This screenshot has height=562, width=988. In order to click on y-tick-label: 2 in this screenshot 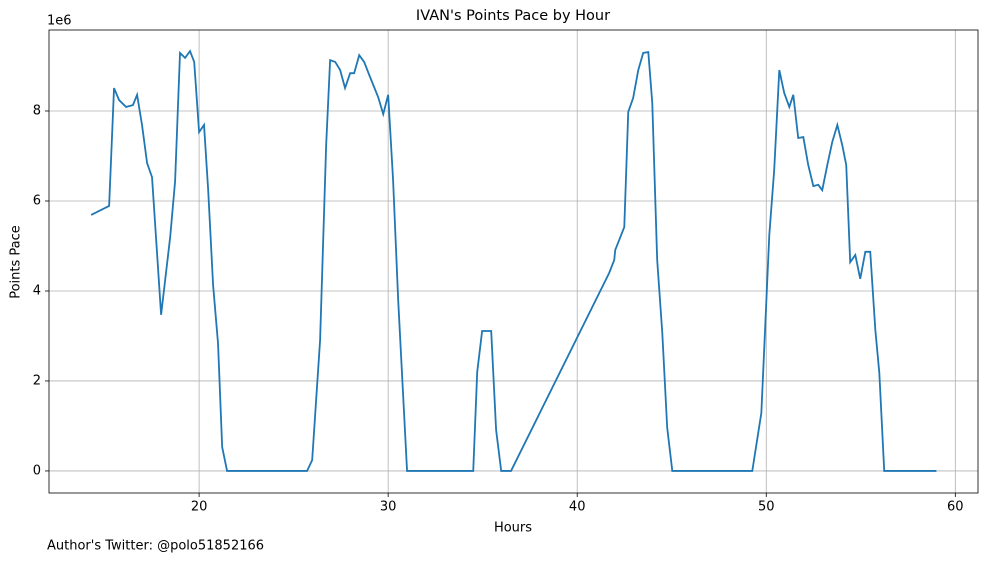, I will do `click(37, 380)`.